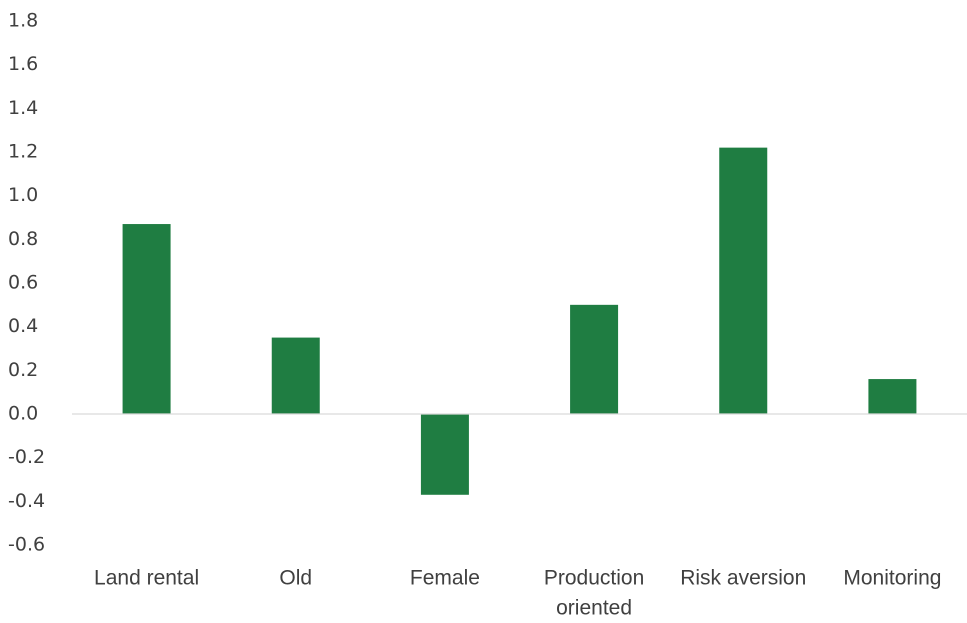 This screenshot has height=623, width=967. What do you see at coordinates (23, 283) in the screenshot?
I see `y-tick-label: 0.6` at bounding box center [23, 283].